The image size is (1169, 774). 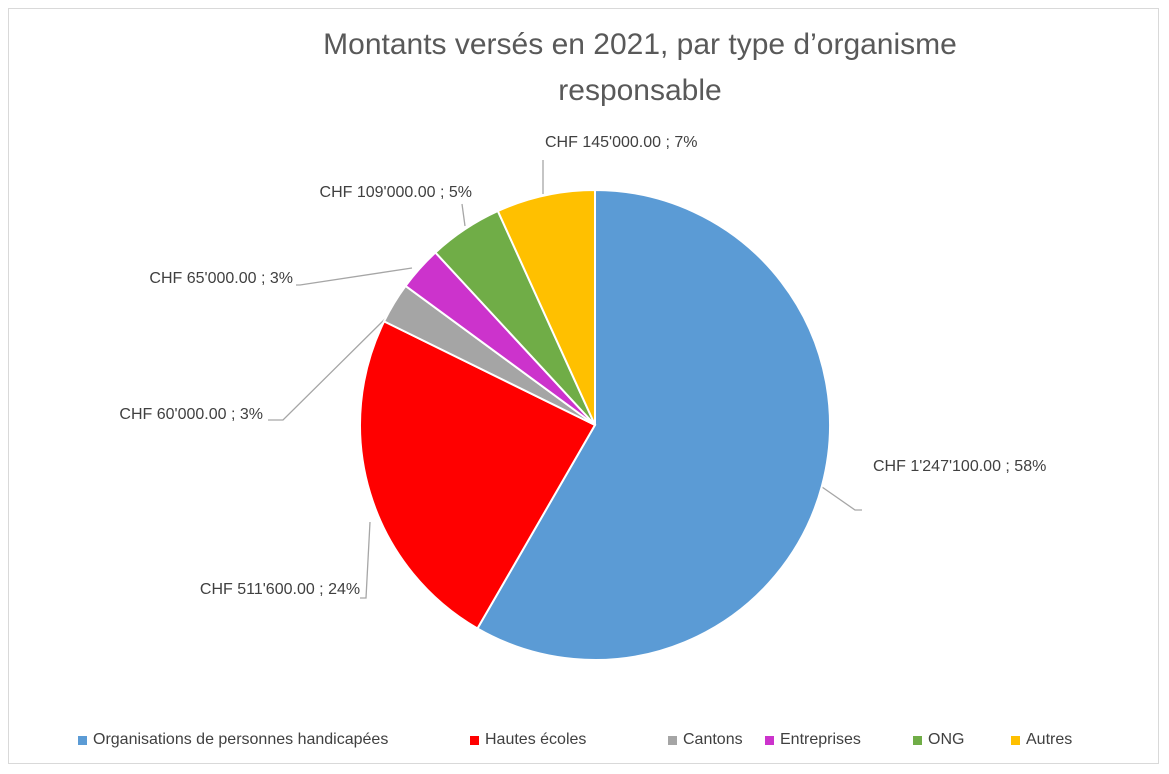 I want to click on legend-label: Cantons, so click(x=713, y=739).